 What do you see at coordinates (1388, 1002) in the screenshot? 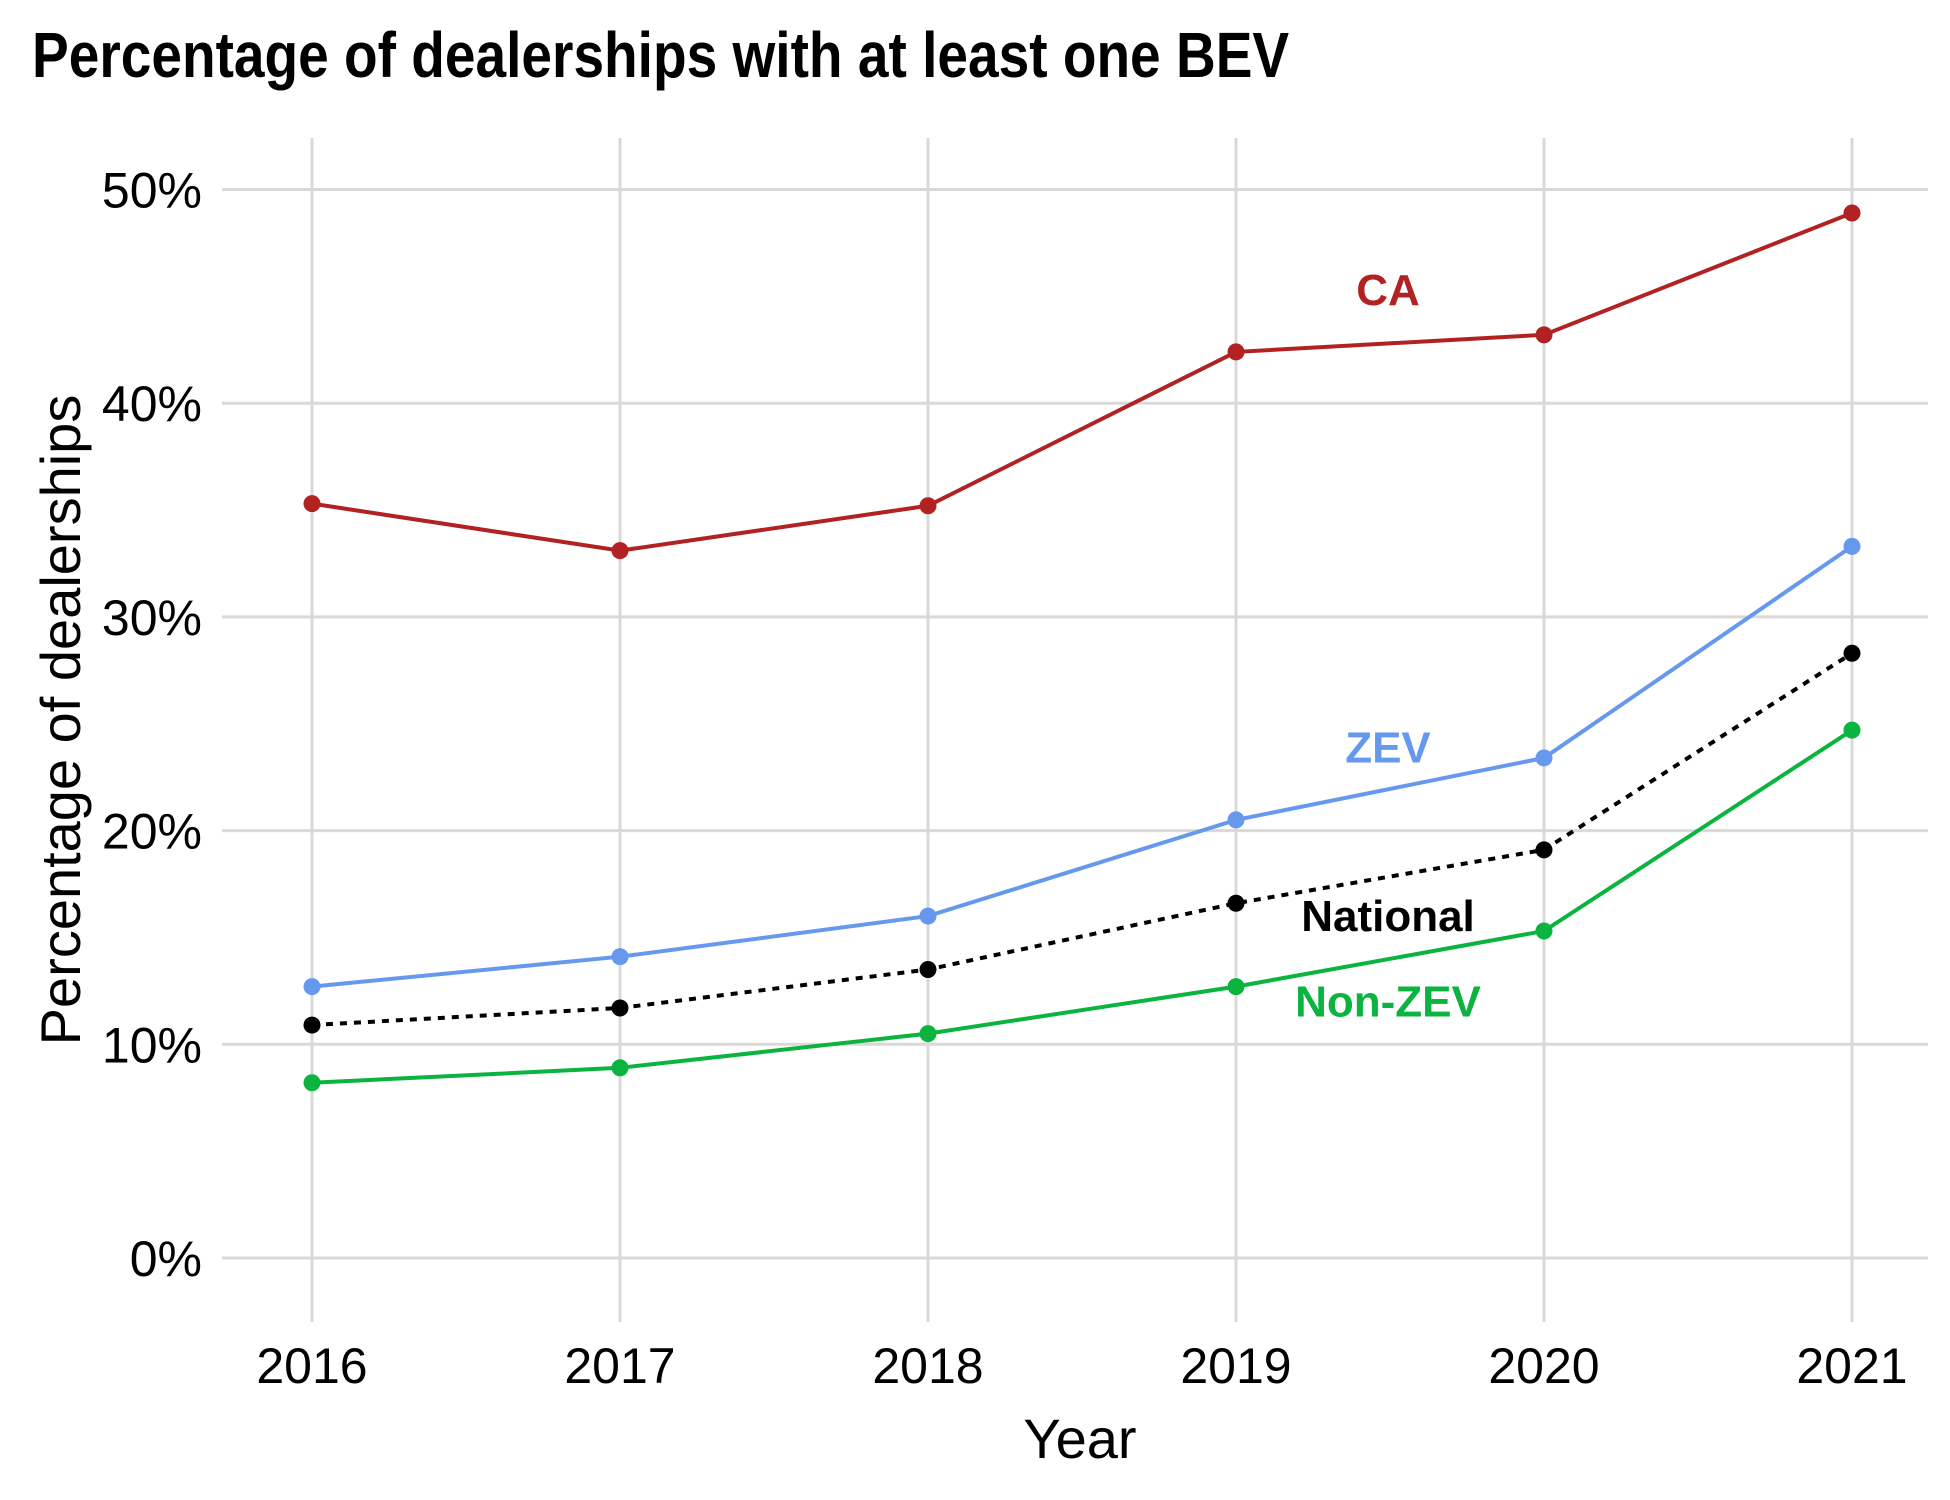
I see `series-label: Non-ZEV` at bounding box center [1388, 1002].